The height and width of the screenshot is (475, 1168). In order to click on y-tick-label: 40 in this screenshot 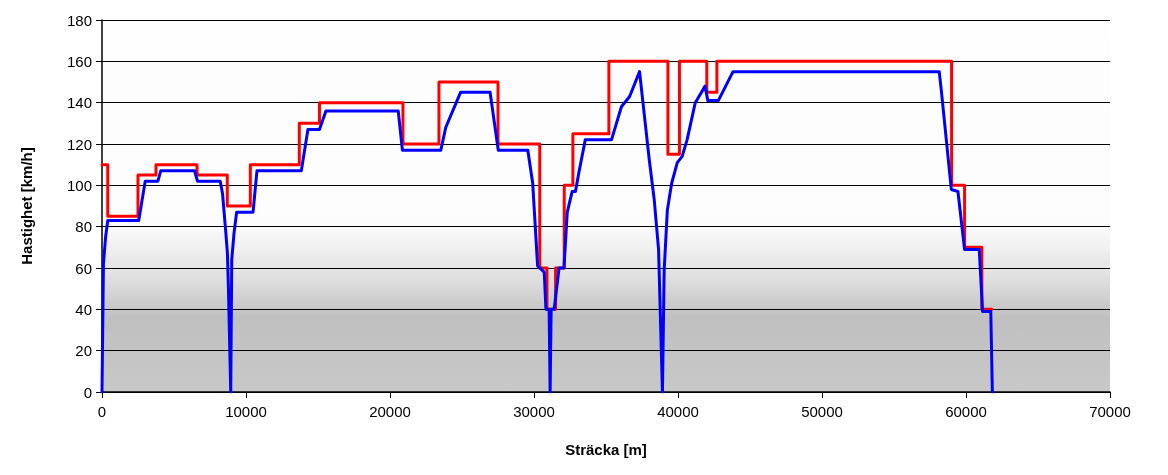, I will do `click(83, 309)`.